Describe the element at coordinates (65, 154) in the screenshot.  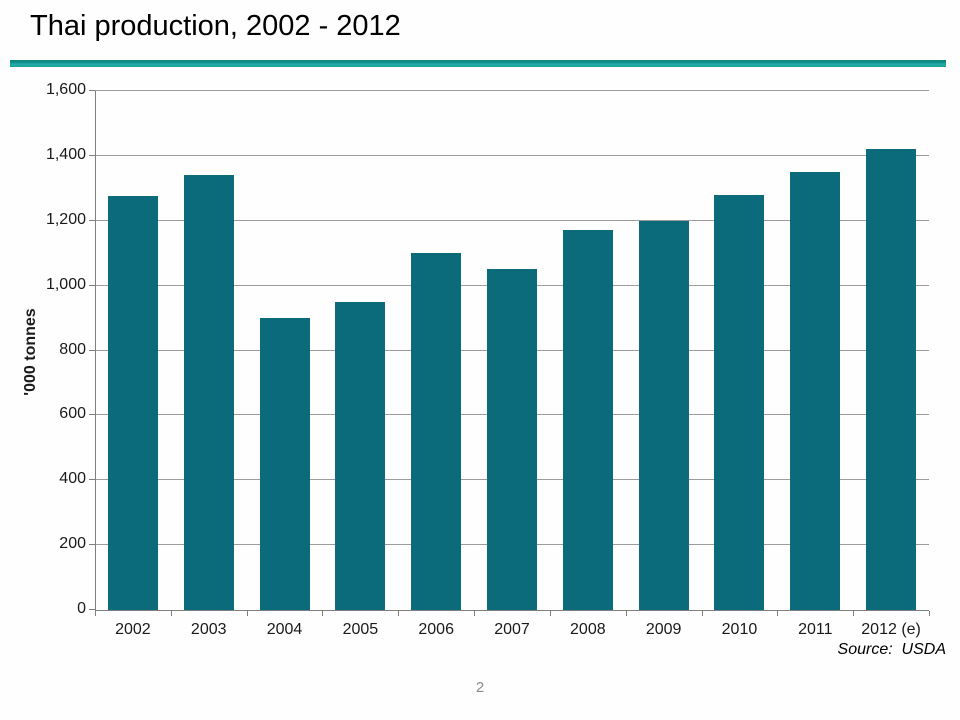
I see `y-axis-label: 1,400` at that location.